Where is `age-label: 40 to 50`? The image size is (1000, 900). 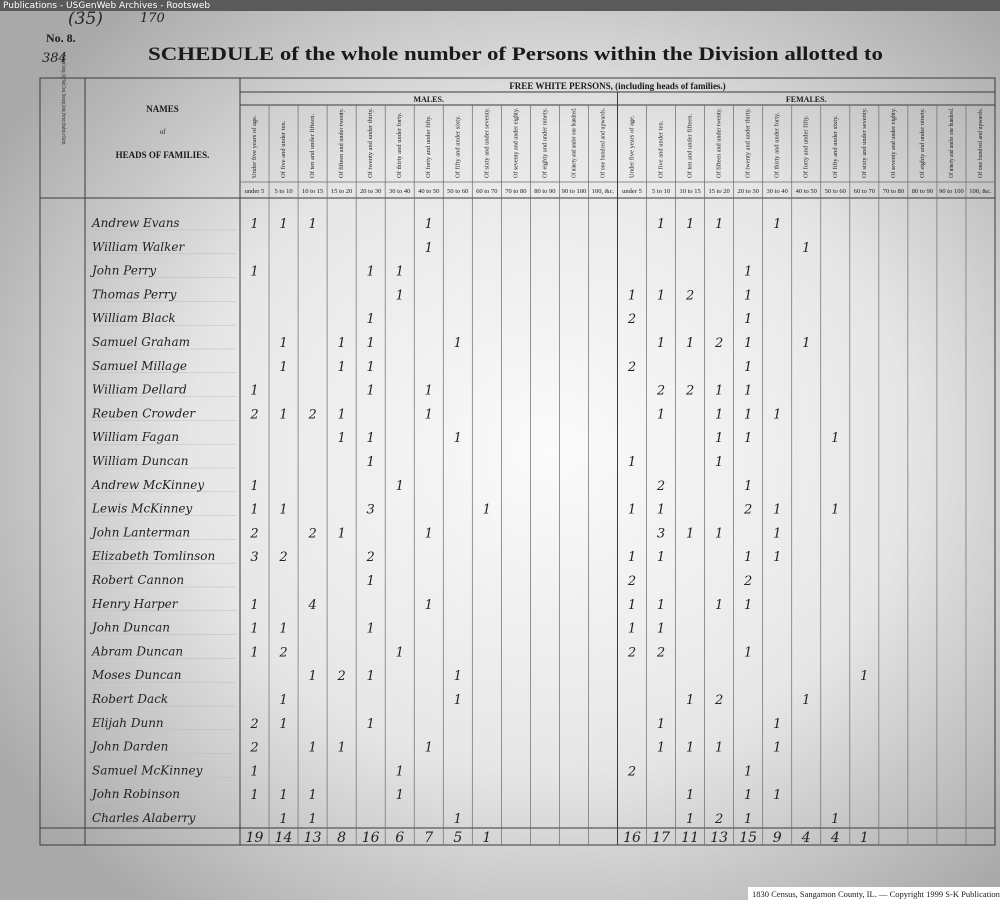 age-label: 40 to 50 is located at coordinates (806, 191).